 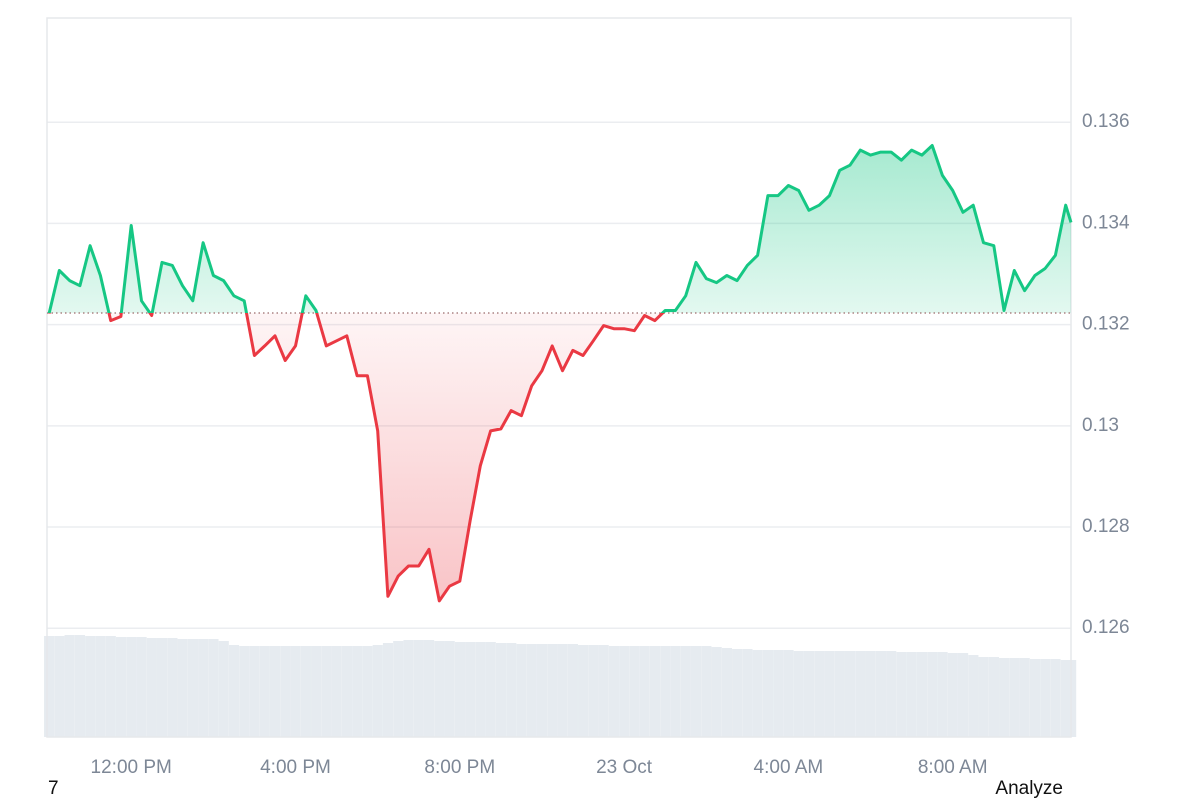 I want to click on y-tick-label: 0.134, so click(x=1106, y=222).